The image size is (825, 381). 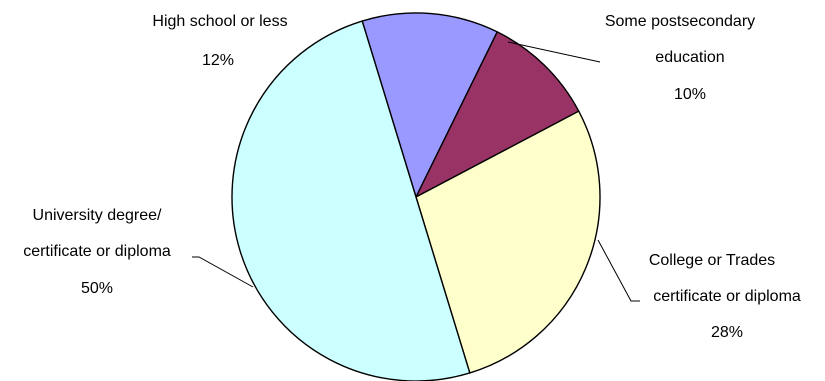 What do you see at coordinates (727, 332) in the screenshot?
I see `slice-pct-college-trades: 28%` at bounding box center [727, 332].